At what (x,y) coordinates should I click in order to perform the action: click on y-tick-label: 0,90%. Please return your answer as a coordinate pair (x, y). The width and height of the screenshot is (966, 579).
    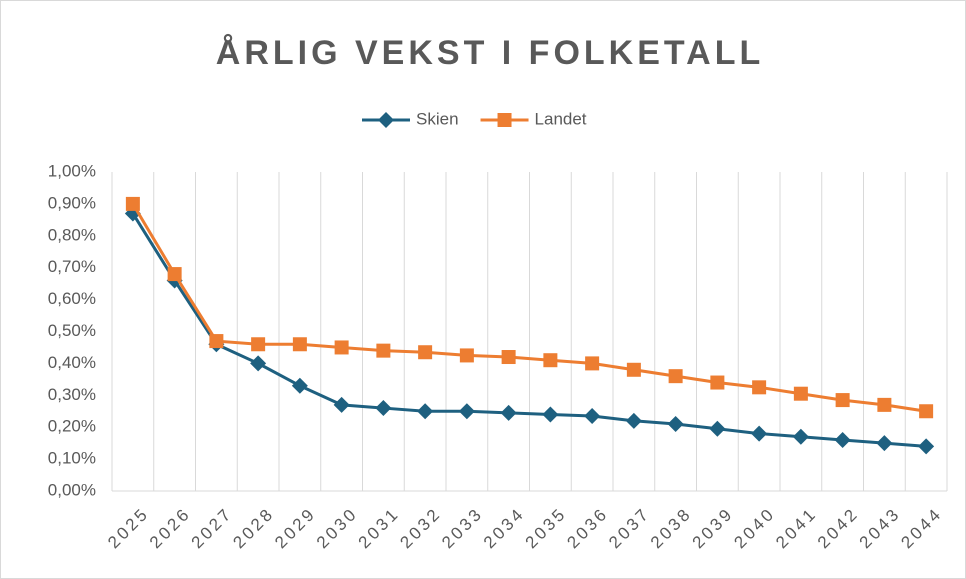
    Looking at the image, I should click on (72, 202).